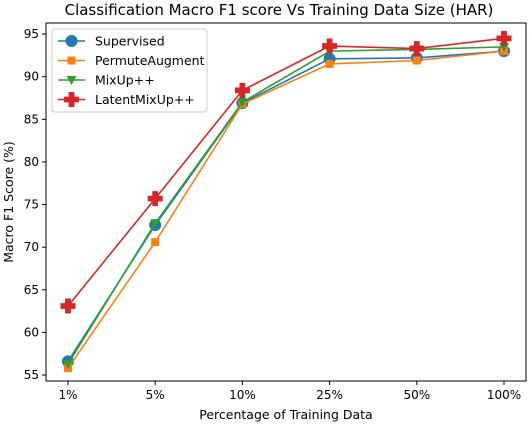 This screenshot has height=426, width=532. I want to click on legend-label: MixUp++, so click(125, 80).